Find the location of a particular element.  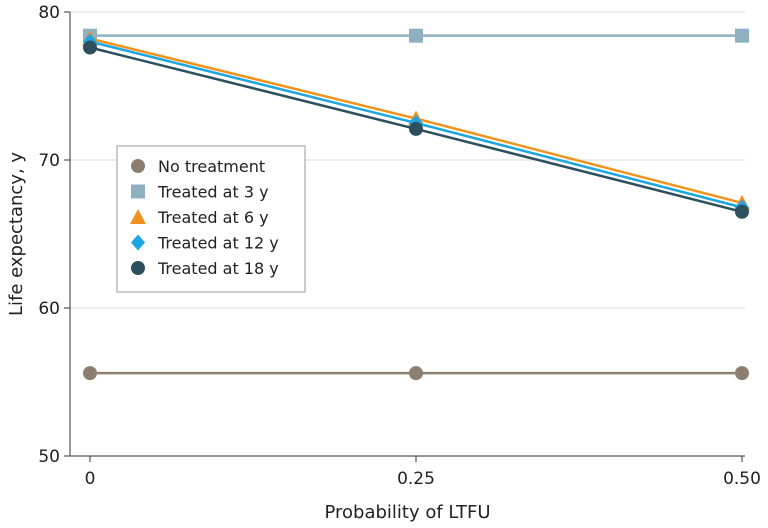

y-tick-label: 50 is located at coordinates (49, 457).